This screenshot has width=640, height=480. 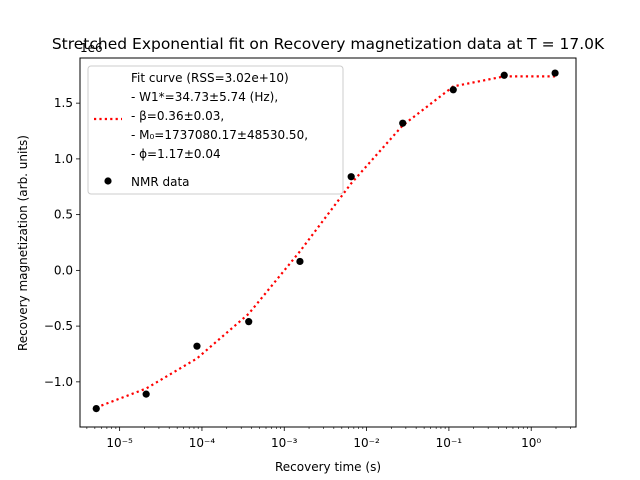 I want to click on x-tick-label: 10⁻⁴, so click(x=202, y=443).